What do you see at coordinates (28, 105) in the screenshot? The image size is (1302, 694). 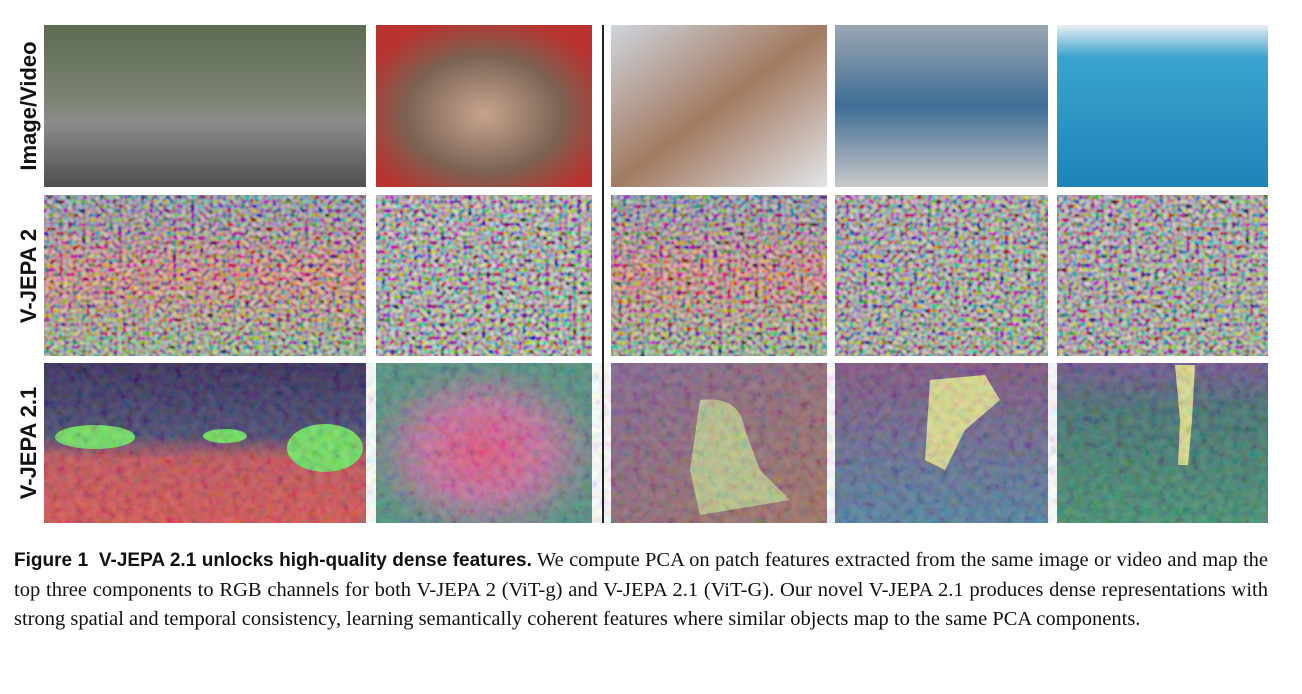 I see `row-label: Image/Video` at bounding box center [28, 105].